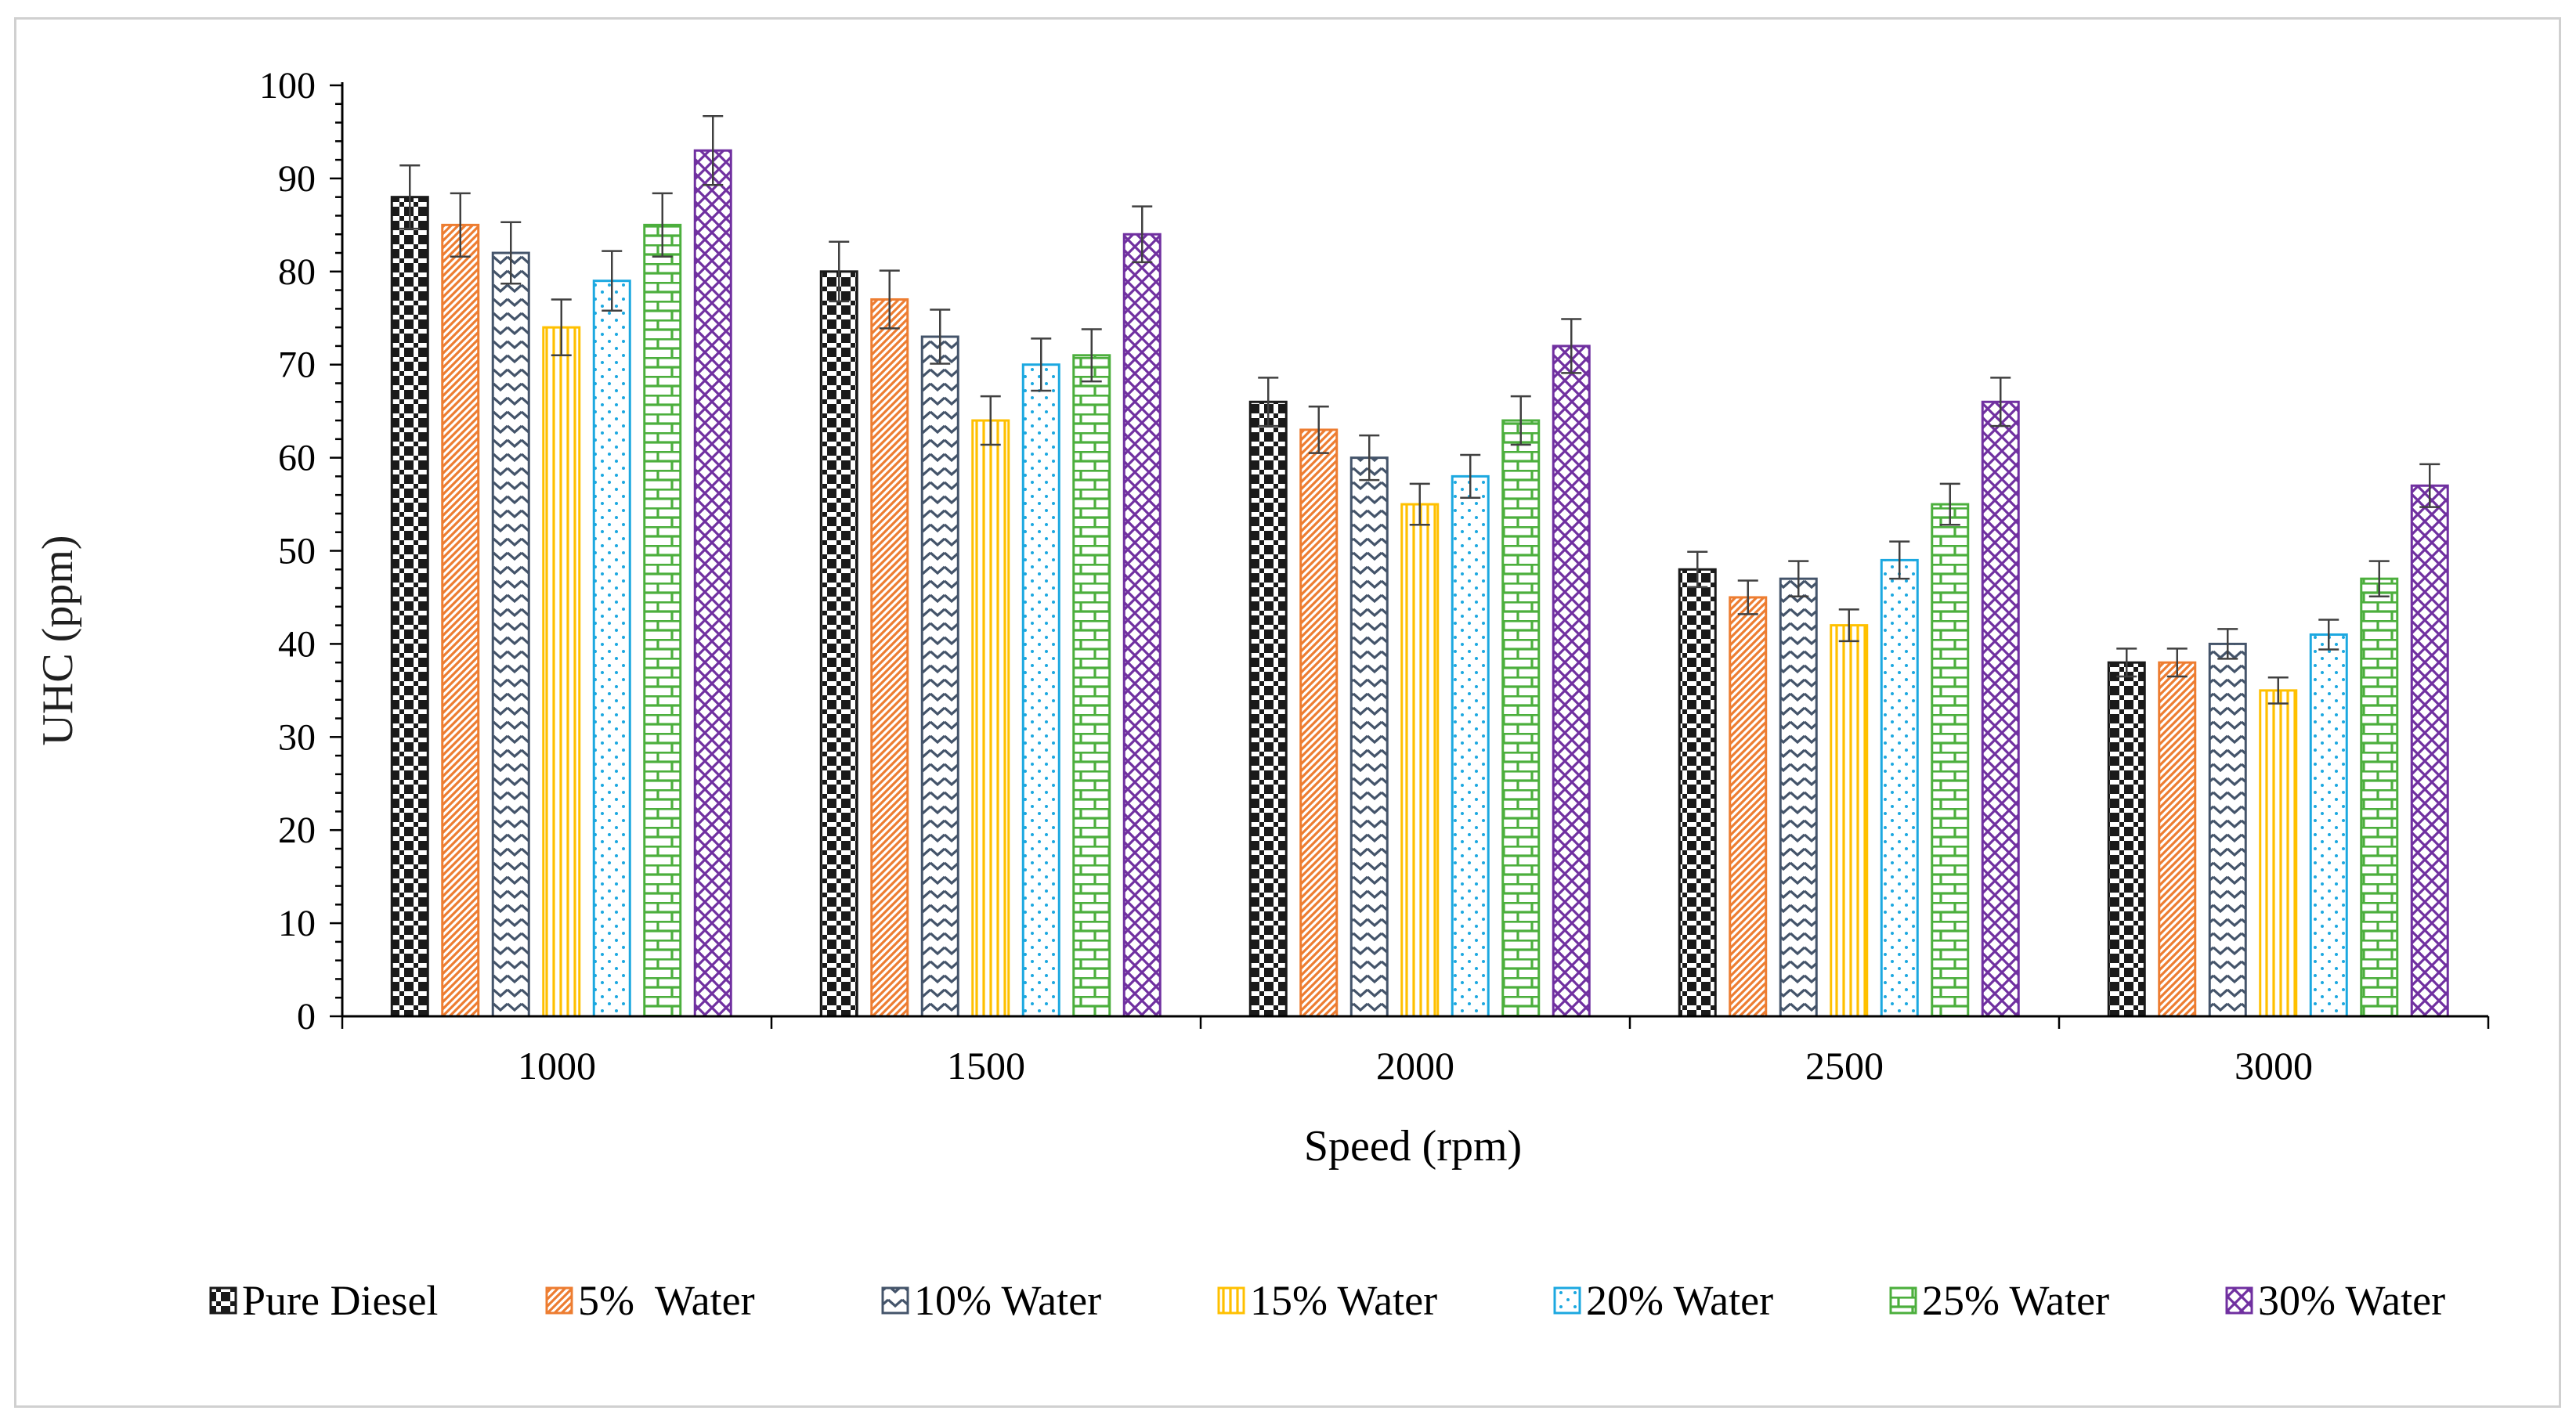 This screenshot has width=2576, height=1425. Describe the element at coordinates (1571, 681) in the screenshot. I see `bar-30-water-2000` at that location.